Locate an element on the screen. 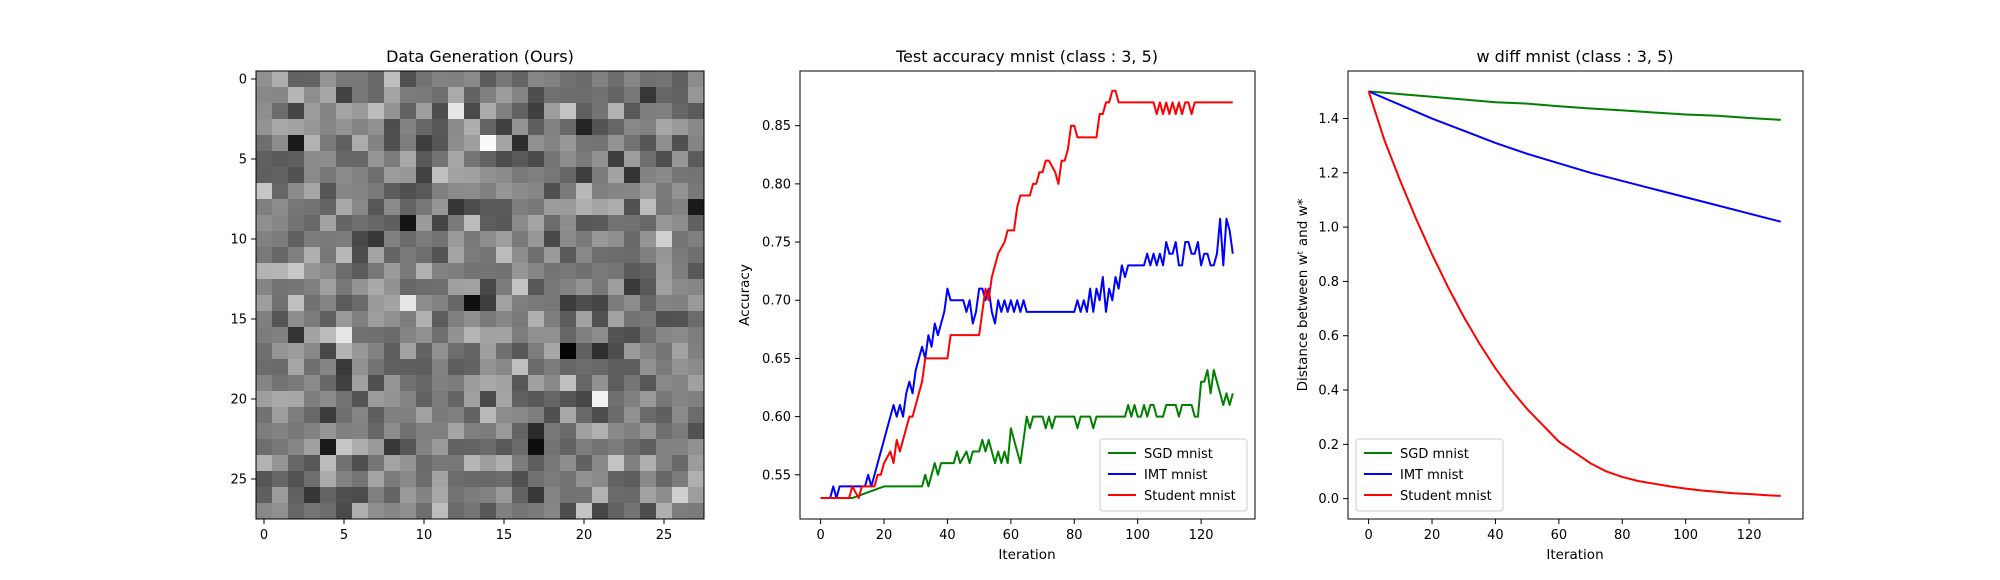 The image size is (2000, 580). x-tick-label: 20 is located at coordinates (884, 535).